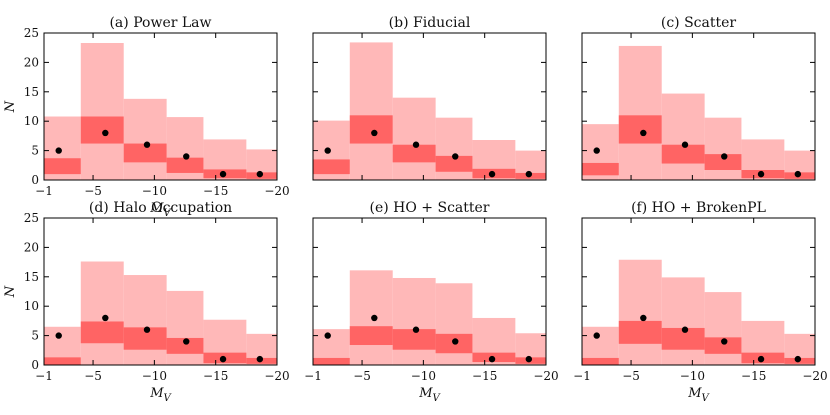  What do you see at coordinates (429, 98) in the screenshot?
I see `panel-b: (b) Fiducial` at bounding box center [429, 98].